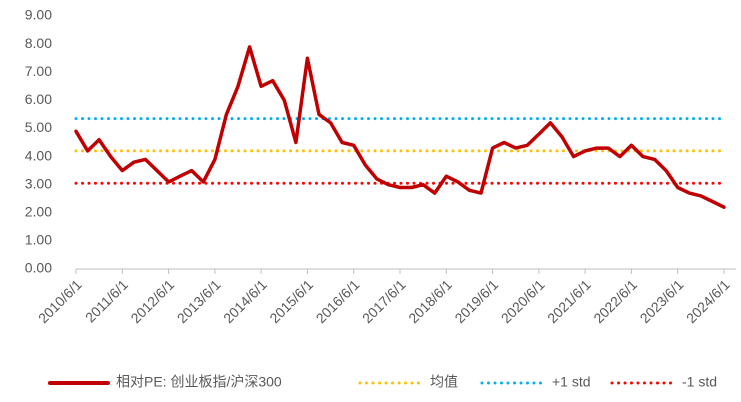  I want to click on x-tick-label: 2018/6/1, so click(430, 301).